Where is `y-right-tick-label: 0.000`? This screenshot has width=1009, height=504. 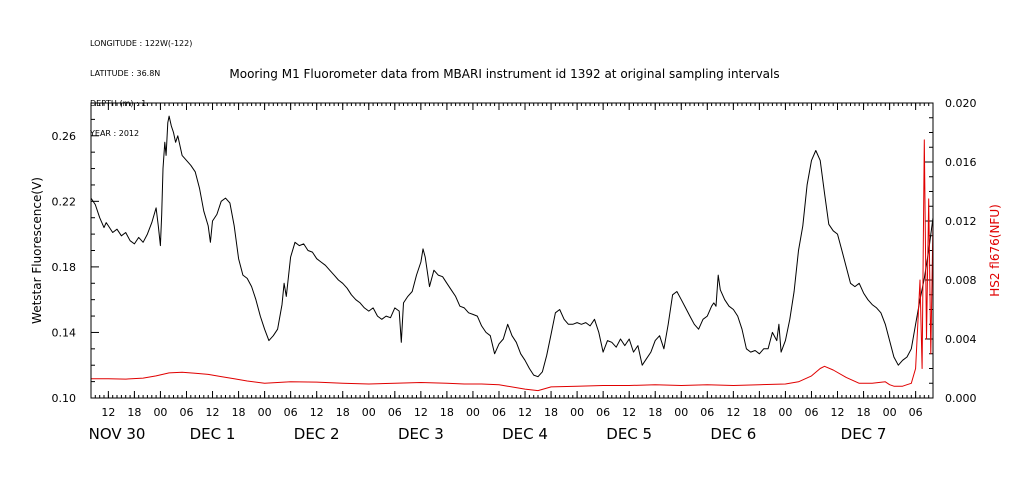
y-right-tick-label: 0.000 is located at coordinates (961, 398).